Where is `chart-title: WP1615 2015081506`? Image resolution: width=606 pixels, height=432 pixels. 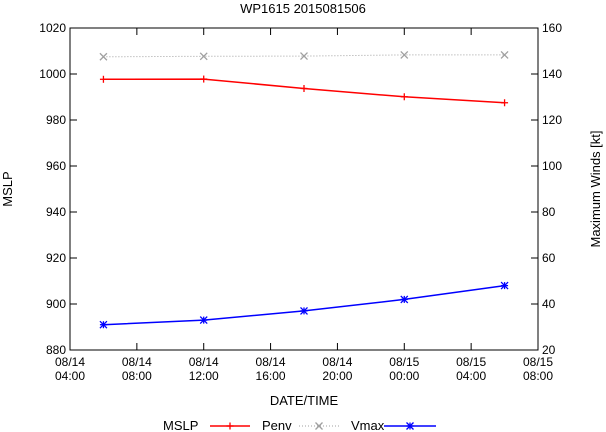
chart-title: WP1615 2015081506 is located at coordinates (303, 8).